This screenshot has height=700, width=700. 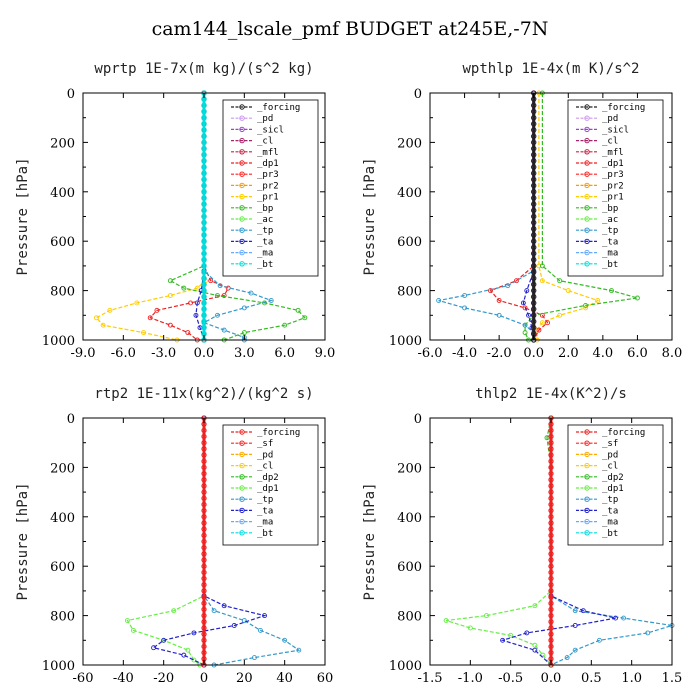 What do you see at coordinates (242, 510) in the screenshot?
I see `legend-marker-ta` at bounding box center [242, 510].